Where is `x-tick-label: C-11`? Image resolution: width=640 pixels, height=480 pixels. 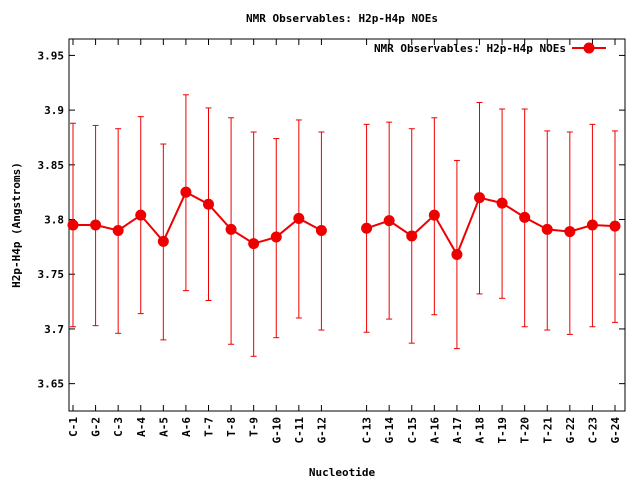
x-tick-label: C-11 is located at coordinates (299, 430).